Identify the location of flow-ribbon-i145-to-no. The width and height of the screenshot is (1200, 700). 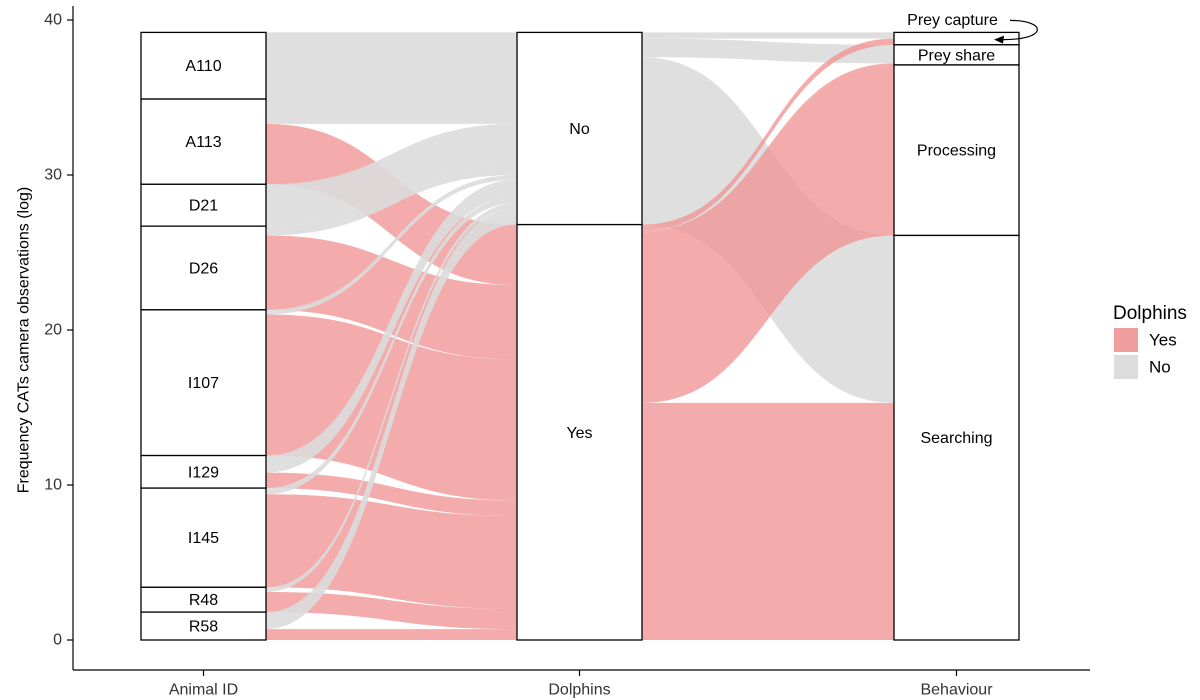
(391, 345).